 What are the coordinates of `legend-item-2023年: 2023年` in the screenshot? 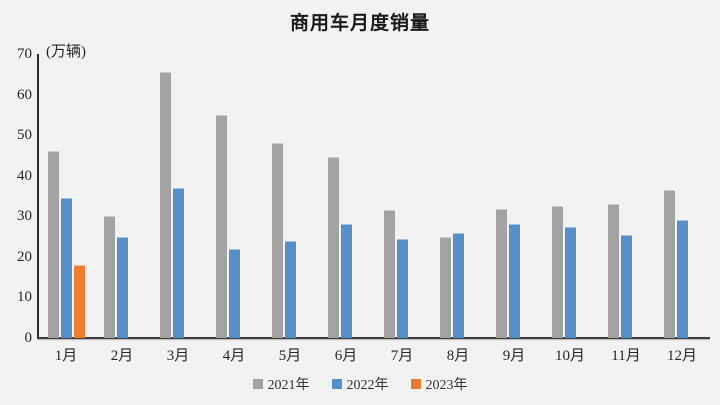 It's located at (439, 384).